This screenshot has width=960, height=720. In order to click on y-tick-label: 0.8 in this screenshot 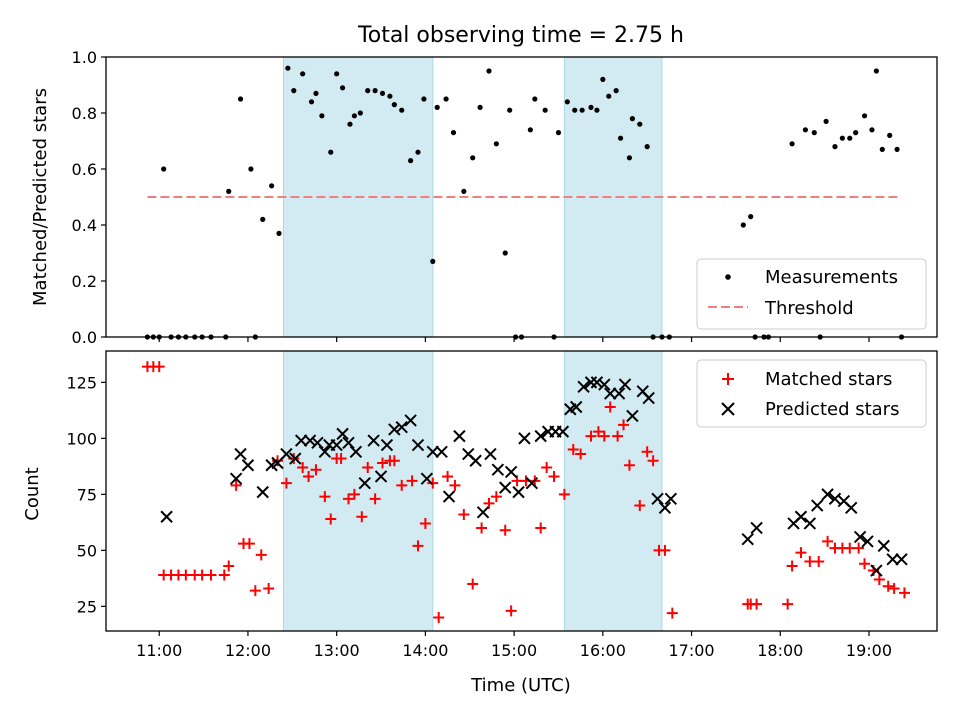, I will do `click(84, 113)`.